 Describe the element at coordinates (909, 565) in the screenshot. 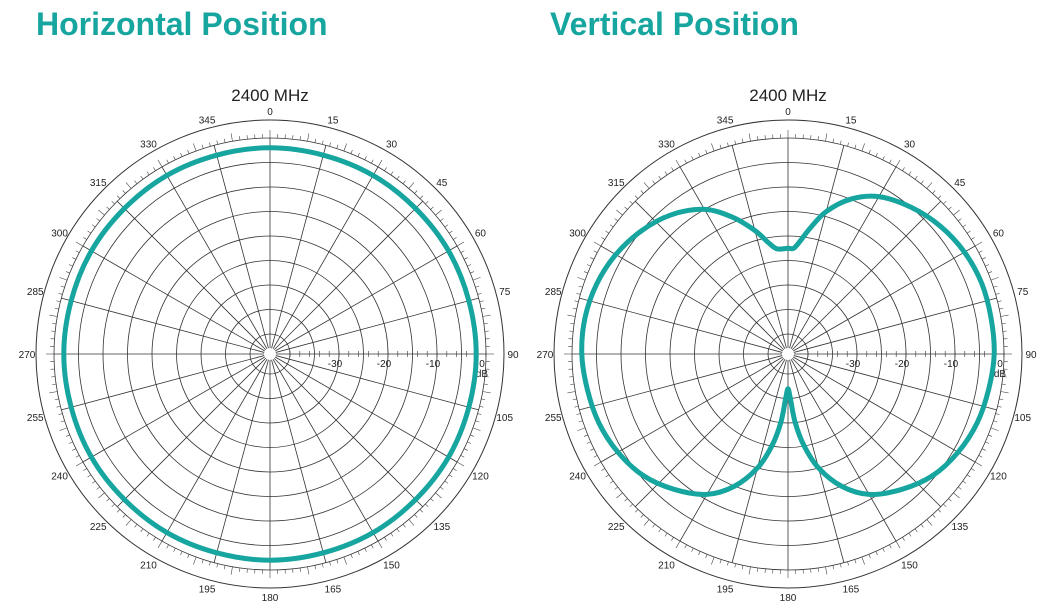

I see `angle-label: 150` at that location.